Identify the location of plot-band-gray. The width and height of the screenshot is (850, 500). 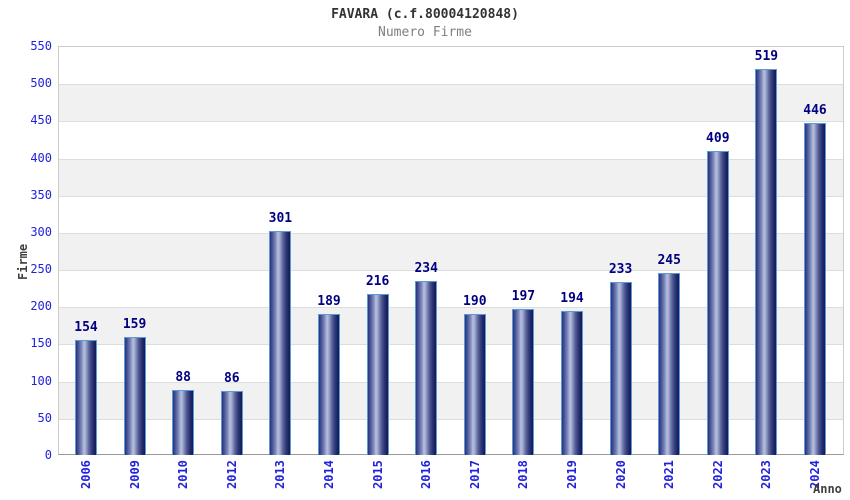
(451, 103).